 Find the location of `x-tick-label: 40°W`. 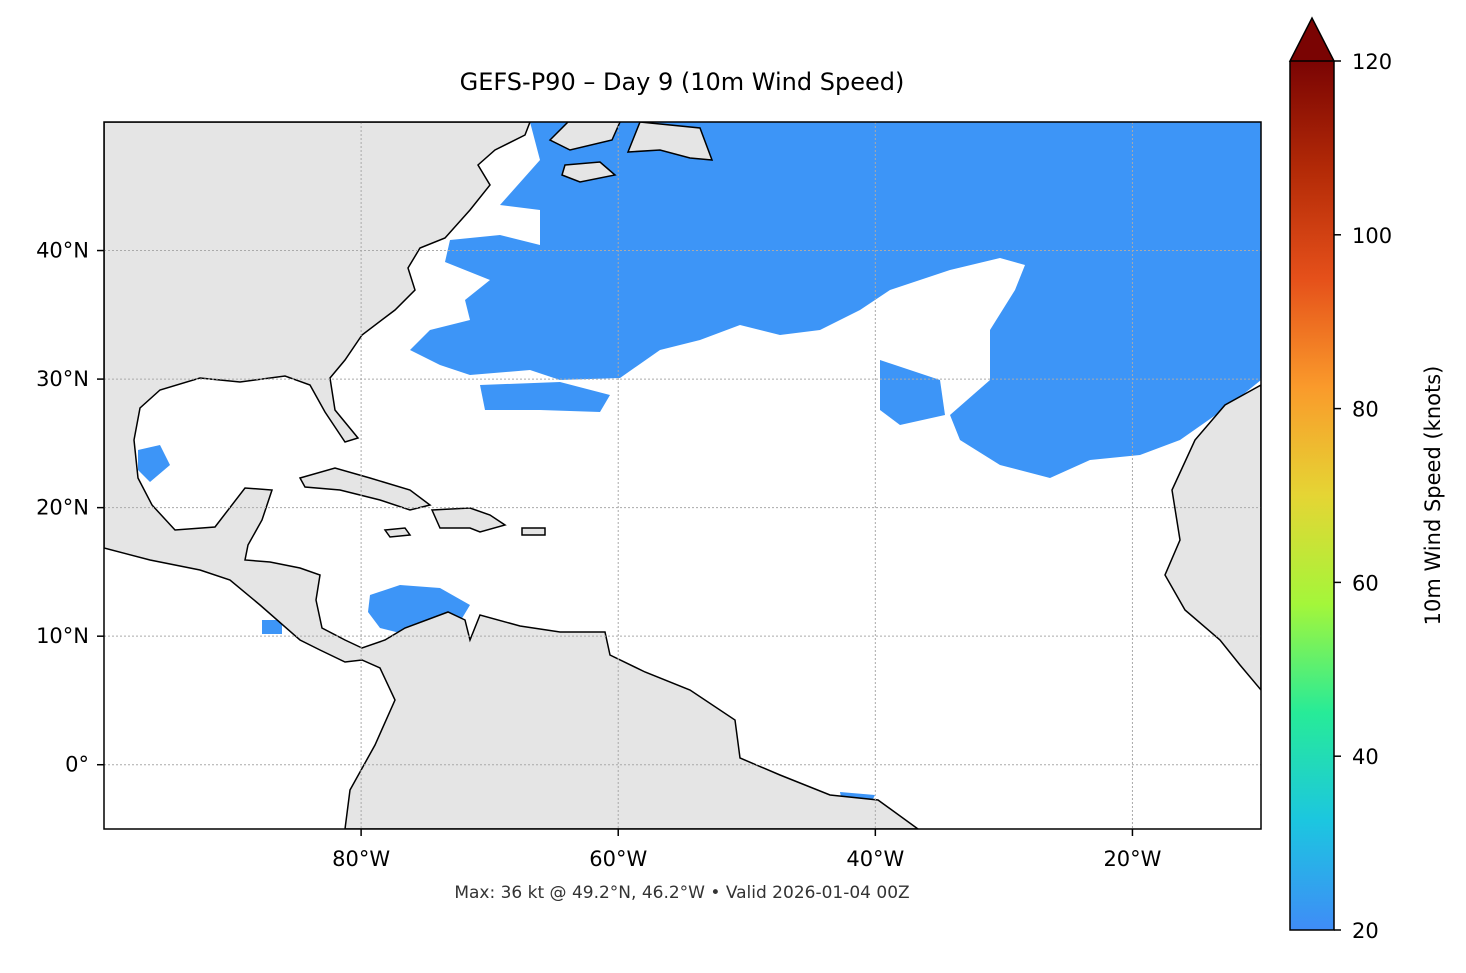

x-tick-label: 40°W is located at coordinates (875, 859).